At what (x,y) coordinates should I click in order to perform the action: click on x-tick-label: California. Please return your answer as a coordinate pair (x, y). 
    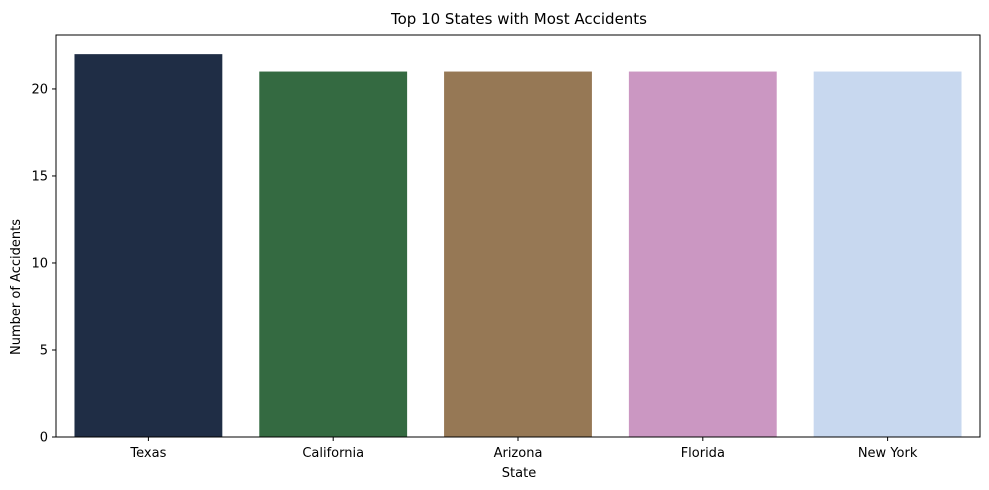
    Looking at the image, I should click on (333, 453).